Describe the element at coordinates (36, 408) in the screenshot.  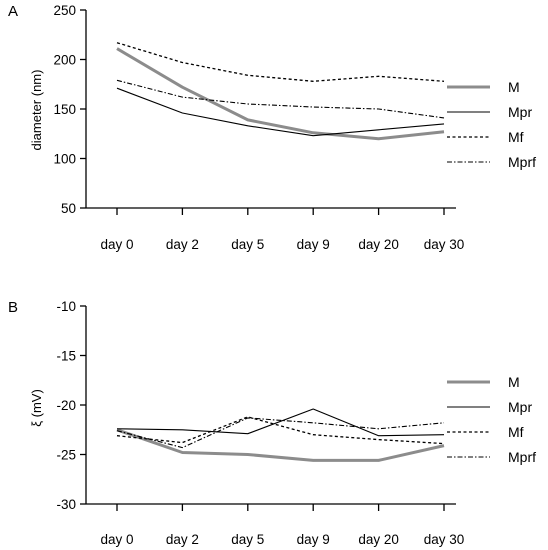
I see `y-axis-title: ξ (mV)` at that location.